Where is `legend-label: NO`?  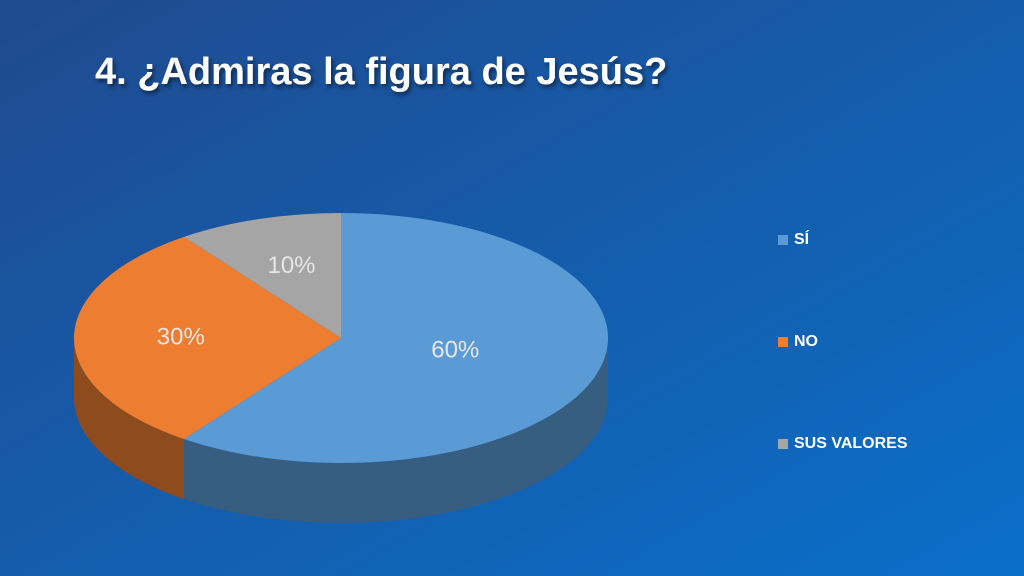
legend-label: NO is located at coordinates (806, 341).